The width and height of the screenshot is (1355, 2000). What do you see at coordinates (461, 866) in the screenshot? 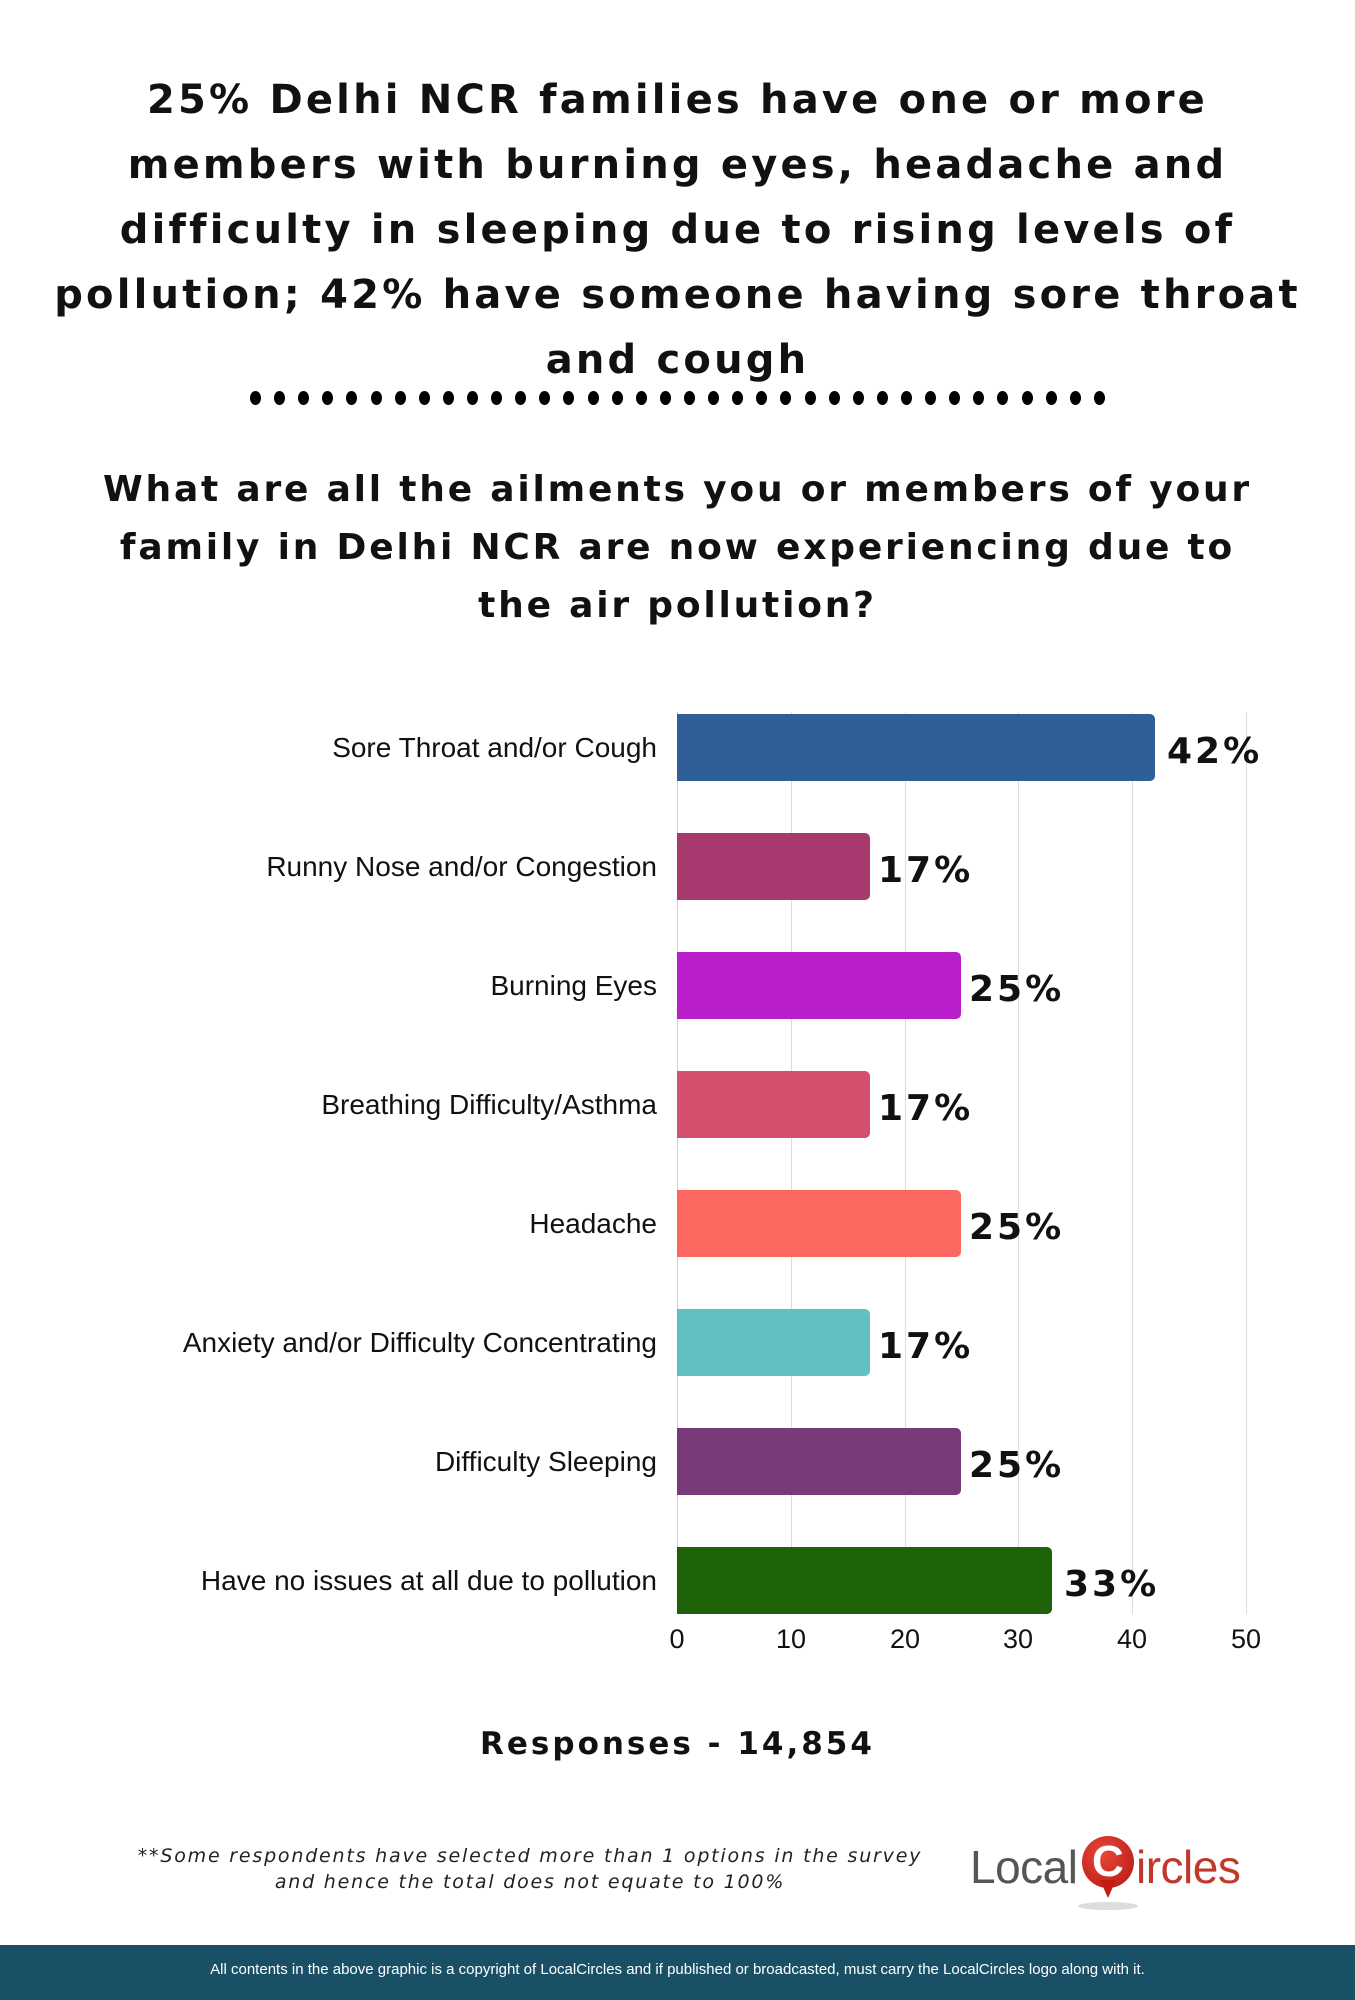
I see `bar-label: Runny Nose and/or Congestion` at bounding box center [461, 866].